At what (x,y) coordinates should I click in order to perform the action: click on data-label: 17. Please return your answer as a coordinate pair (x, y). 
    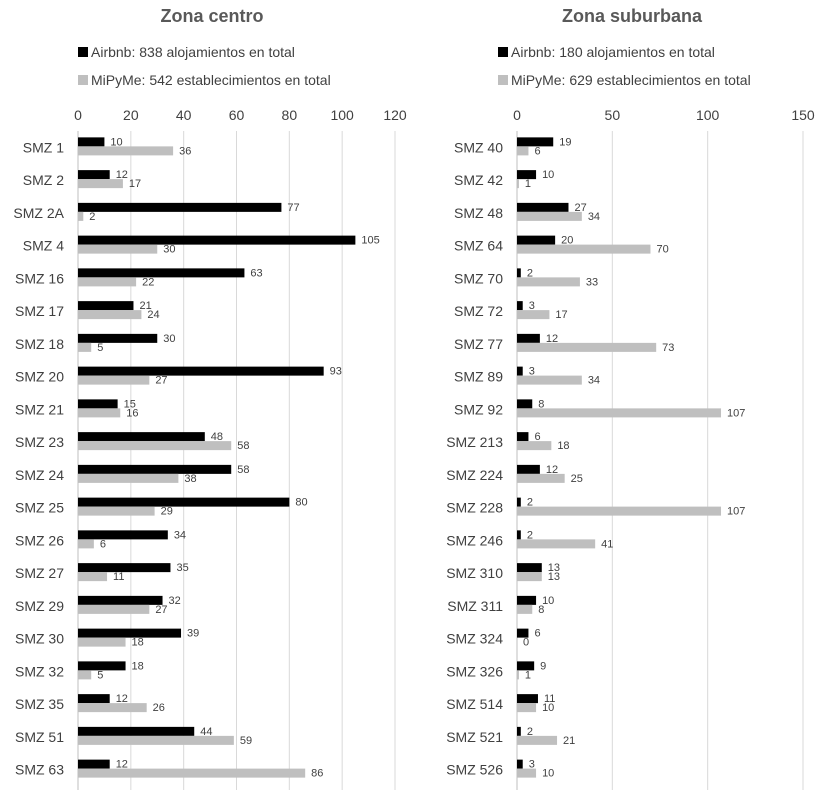
    Looking at the image, I should click on (561, 315).